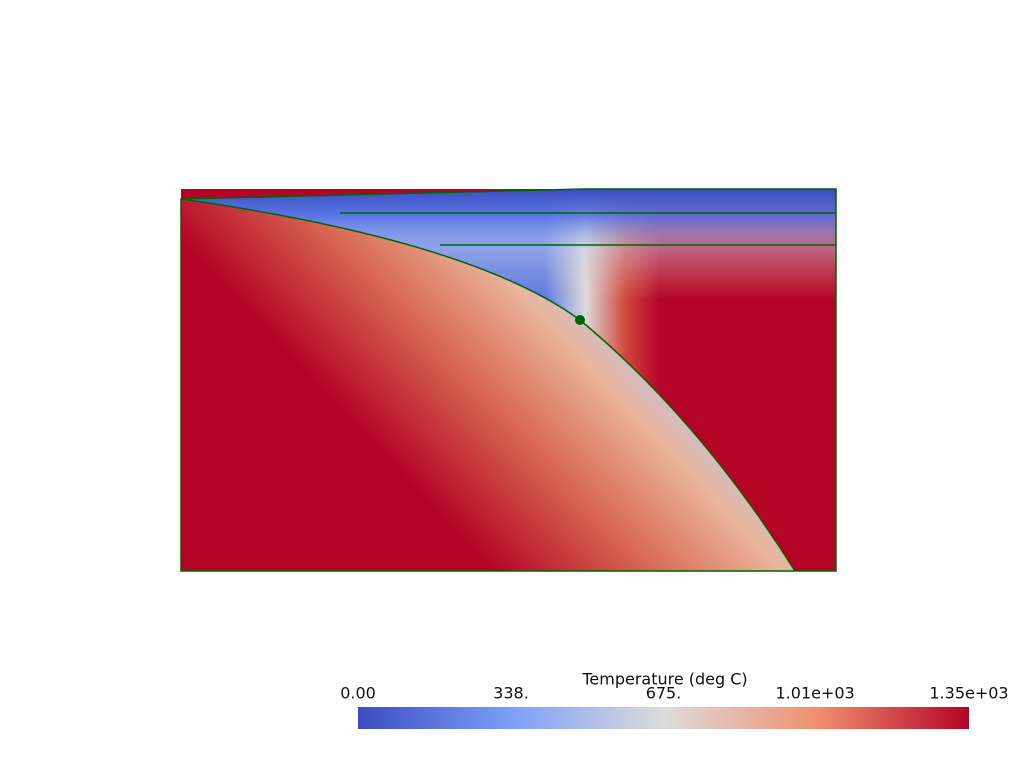  I want to click on coupling-point, so click(580, 320).